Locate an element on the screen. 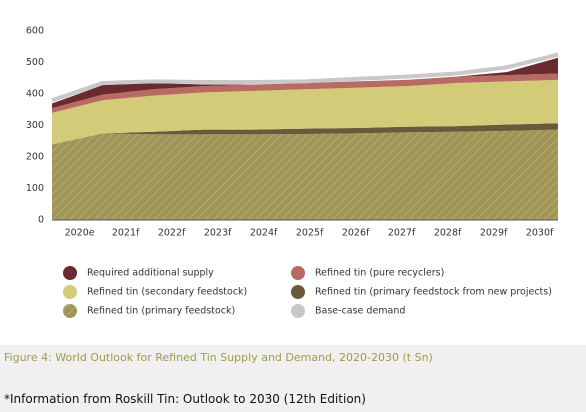  x-tick-label: 2028f is located at coordinates (448, 233).